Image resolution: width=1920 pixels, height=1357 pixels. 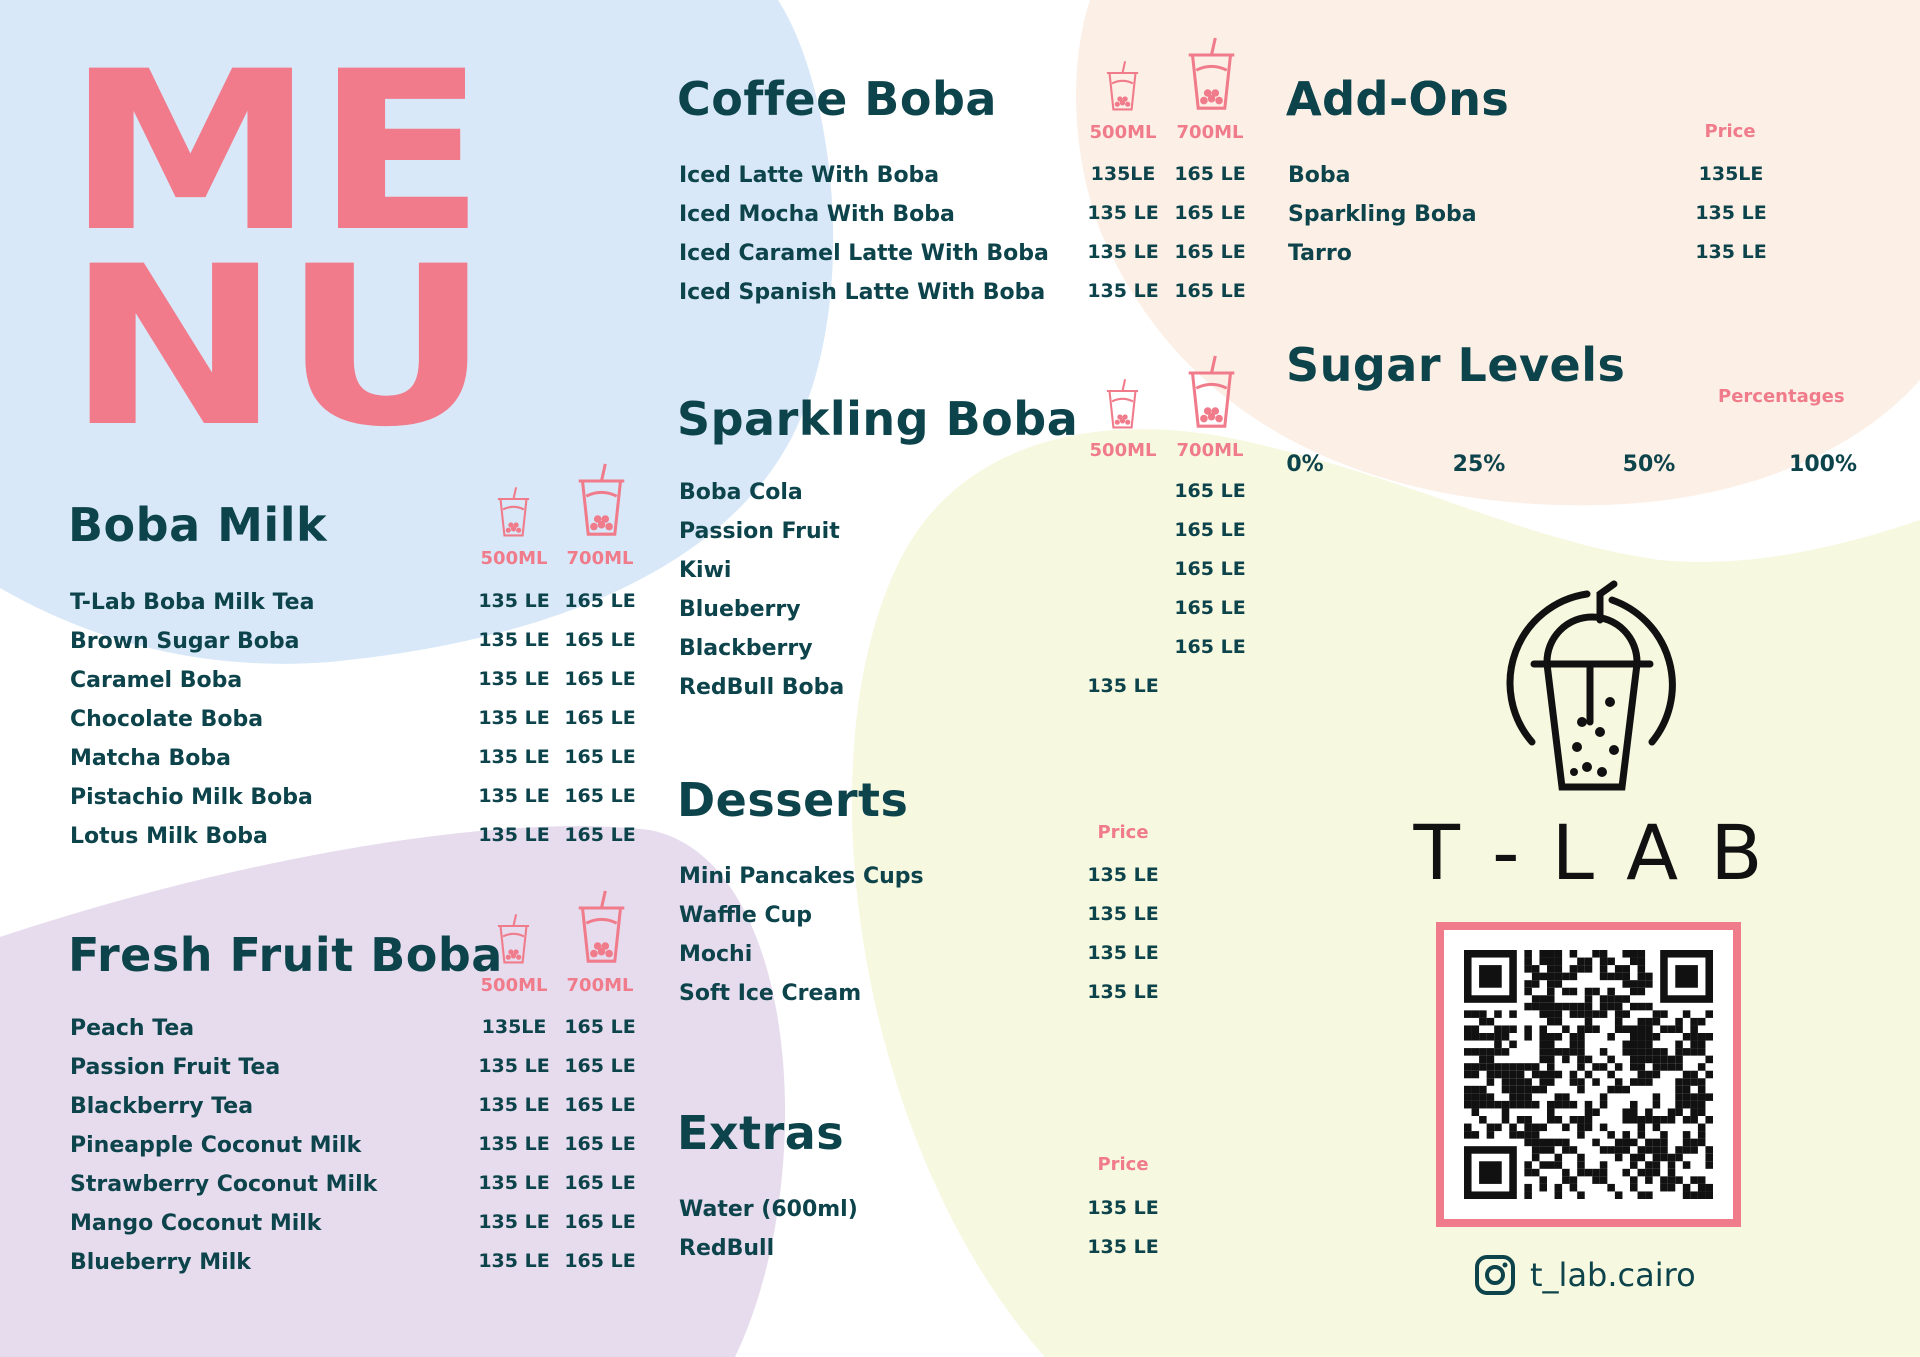 I want to click on coffee-700ml-label: 700ML, so click(x=1210, y=132).